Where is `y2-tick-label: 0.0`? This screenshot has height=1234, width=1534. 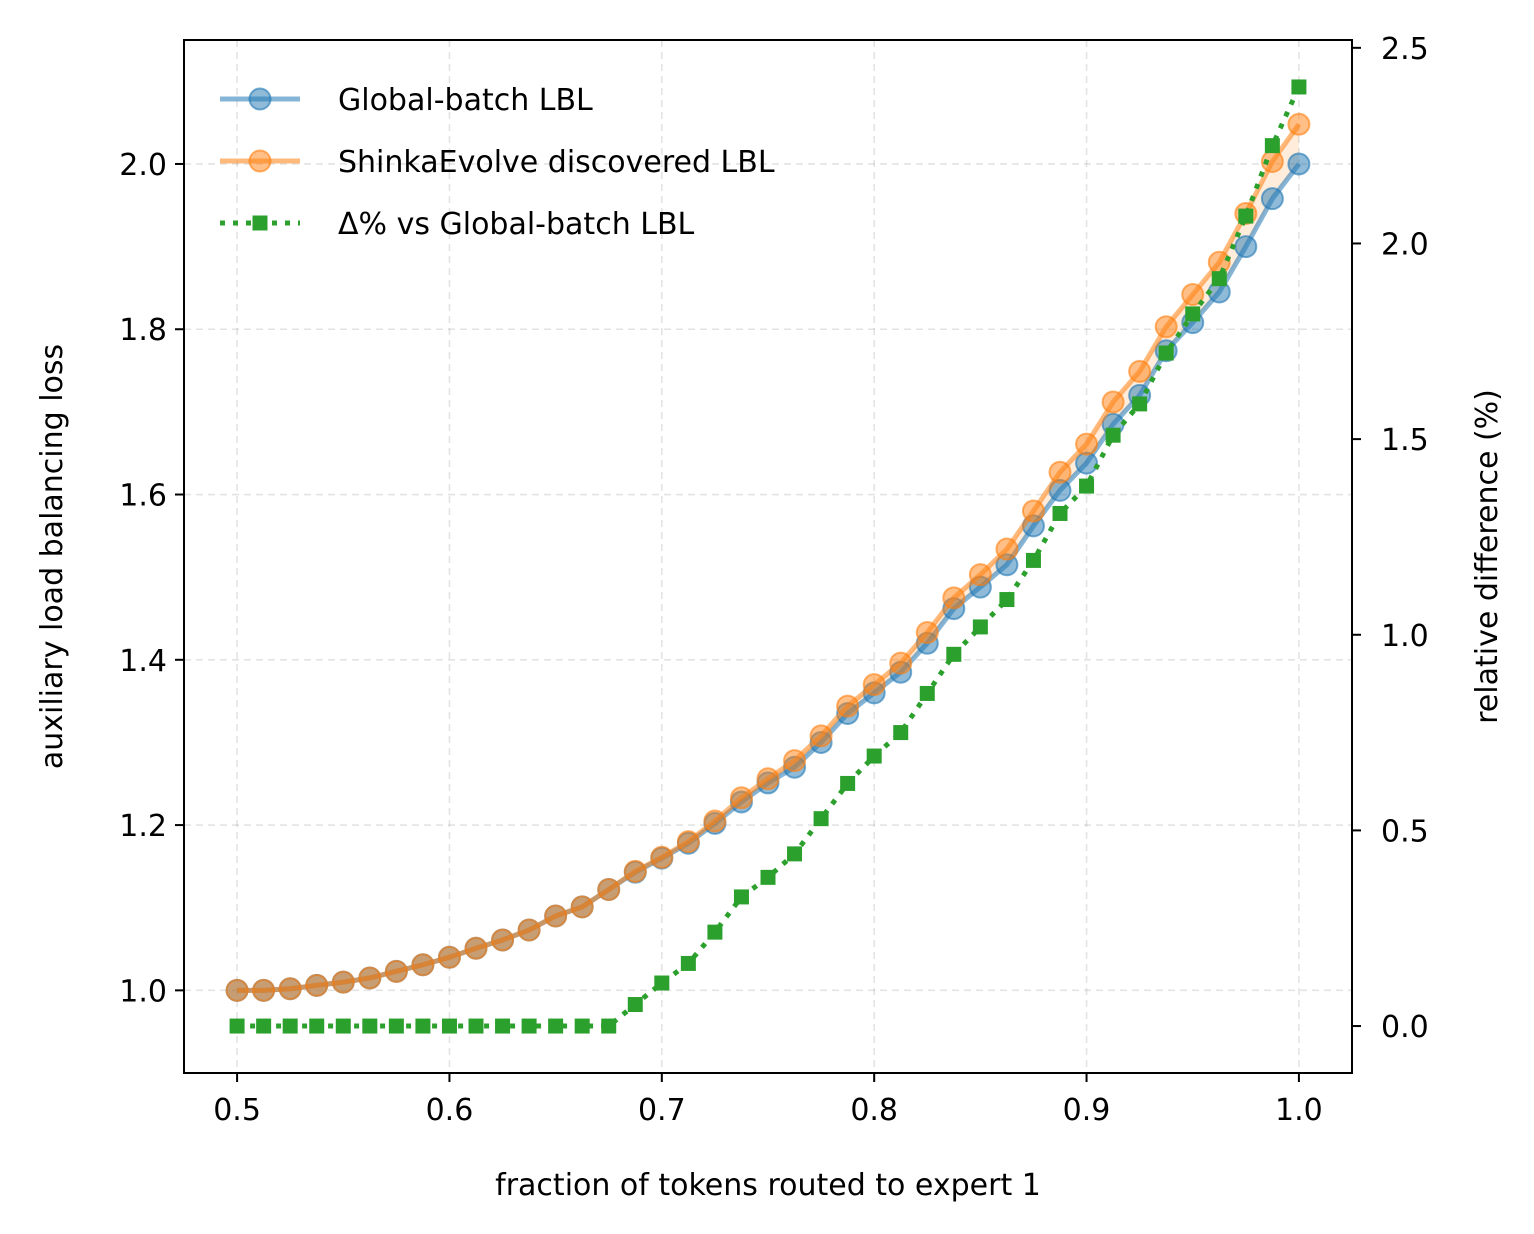
y2-tick-label: 0.0 is located at coordinates (1405, 1027).